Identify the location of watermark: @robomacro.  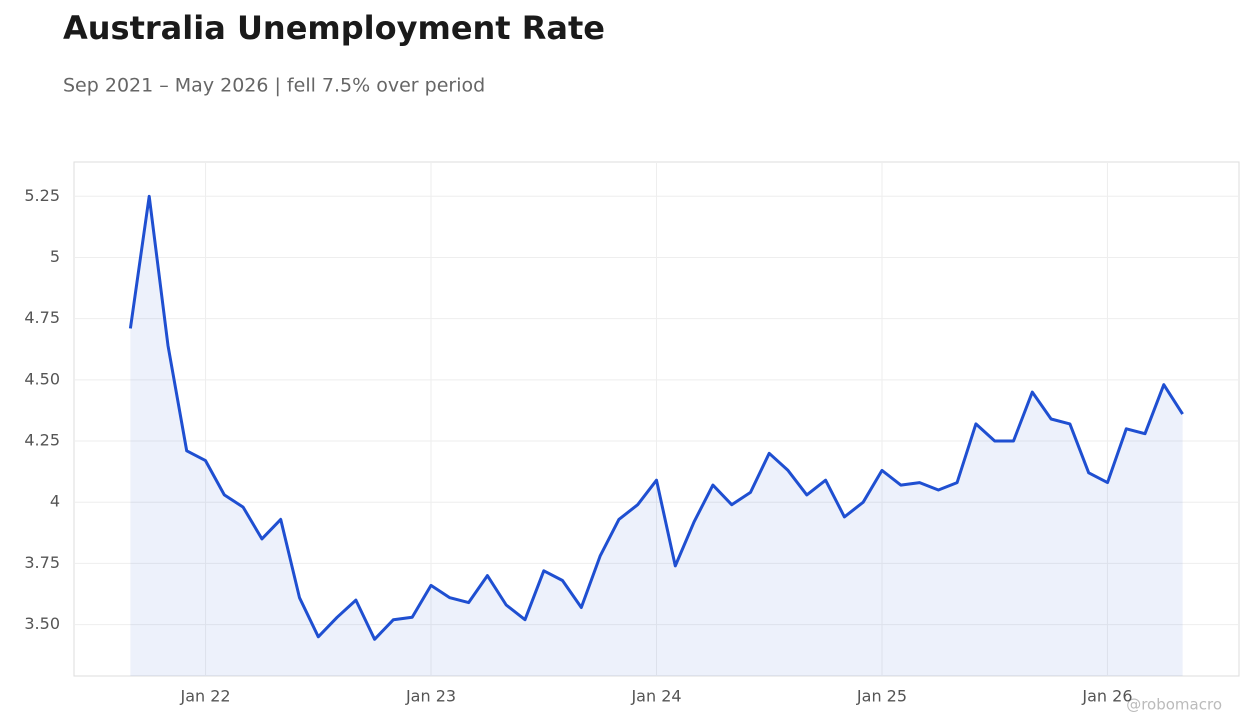
(1174, 705).